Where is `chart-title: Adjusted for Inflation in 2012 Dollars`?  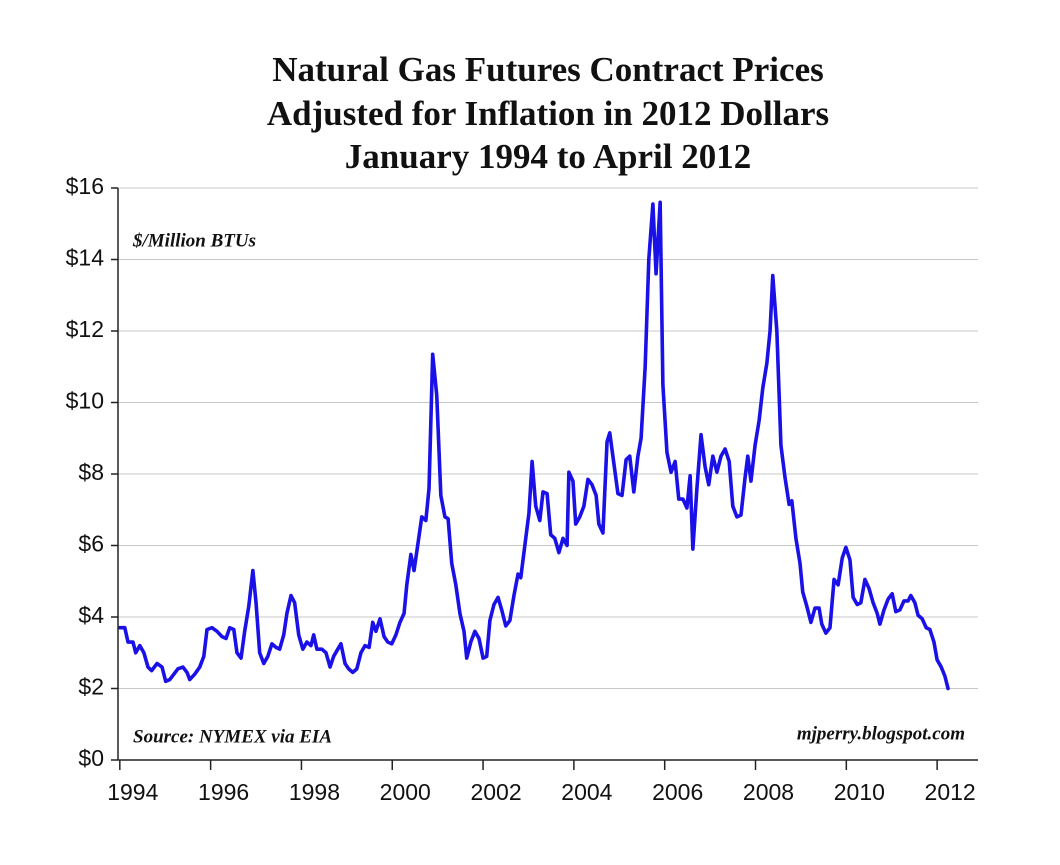
chart-title: Adjusted for Inflation in 2012 Dollars is located at coordinates (548, 113).